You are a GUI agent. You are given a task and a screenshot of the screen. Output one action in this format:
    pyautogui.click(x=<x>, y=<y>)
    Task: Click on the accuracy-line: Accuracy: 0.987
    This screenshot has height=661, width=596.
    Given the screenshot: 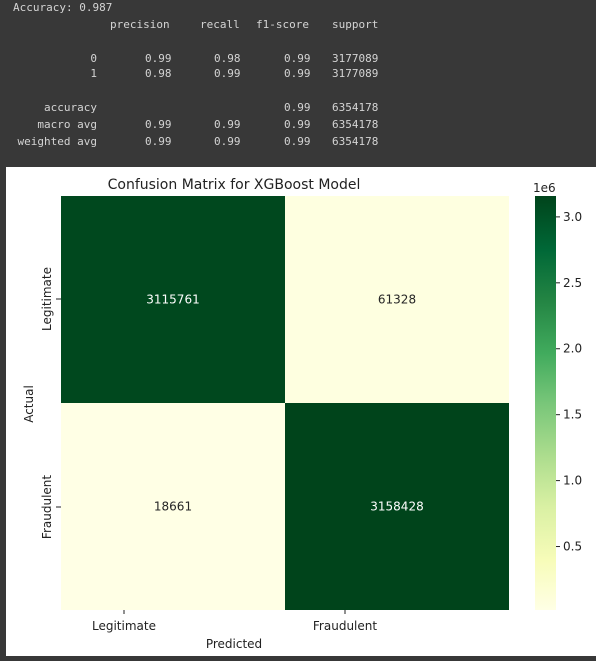 What is the action you would take?
    pyautogui.click(x=63, y=7)
    